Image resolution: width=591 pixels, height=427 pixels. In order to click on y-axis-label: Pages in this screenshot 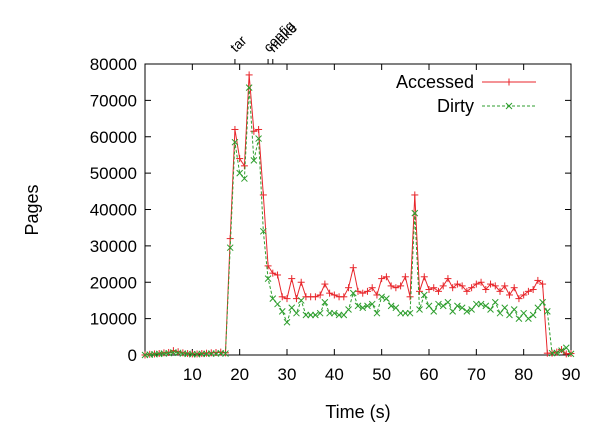, I will do `click(32, 209)`.